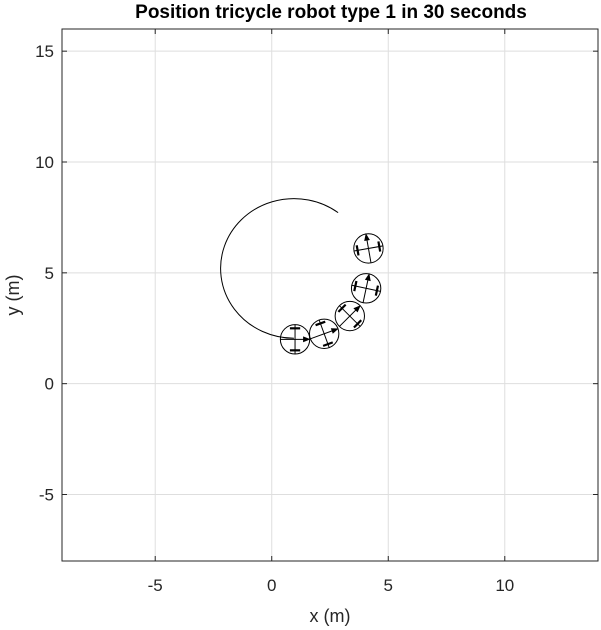 The height and width of the screenshot is (630, 601). What do you see at coordinates (504, 585) in the screenshot?
I see `x-tick-label: 10` at bounding box center [504, 585].